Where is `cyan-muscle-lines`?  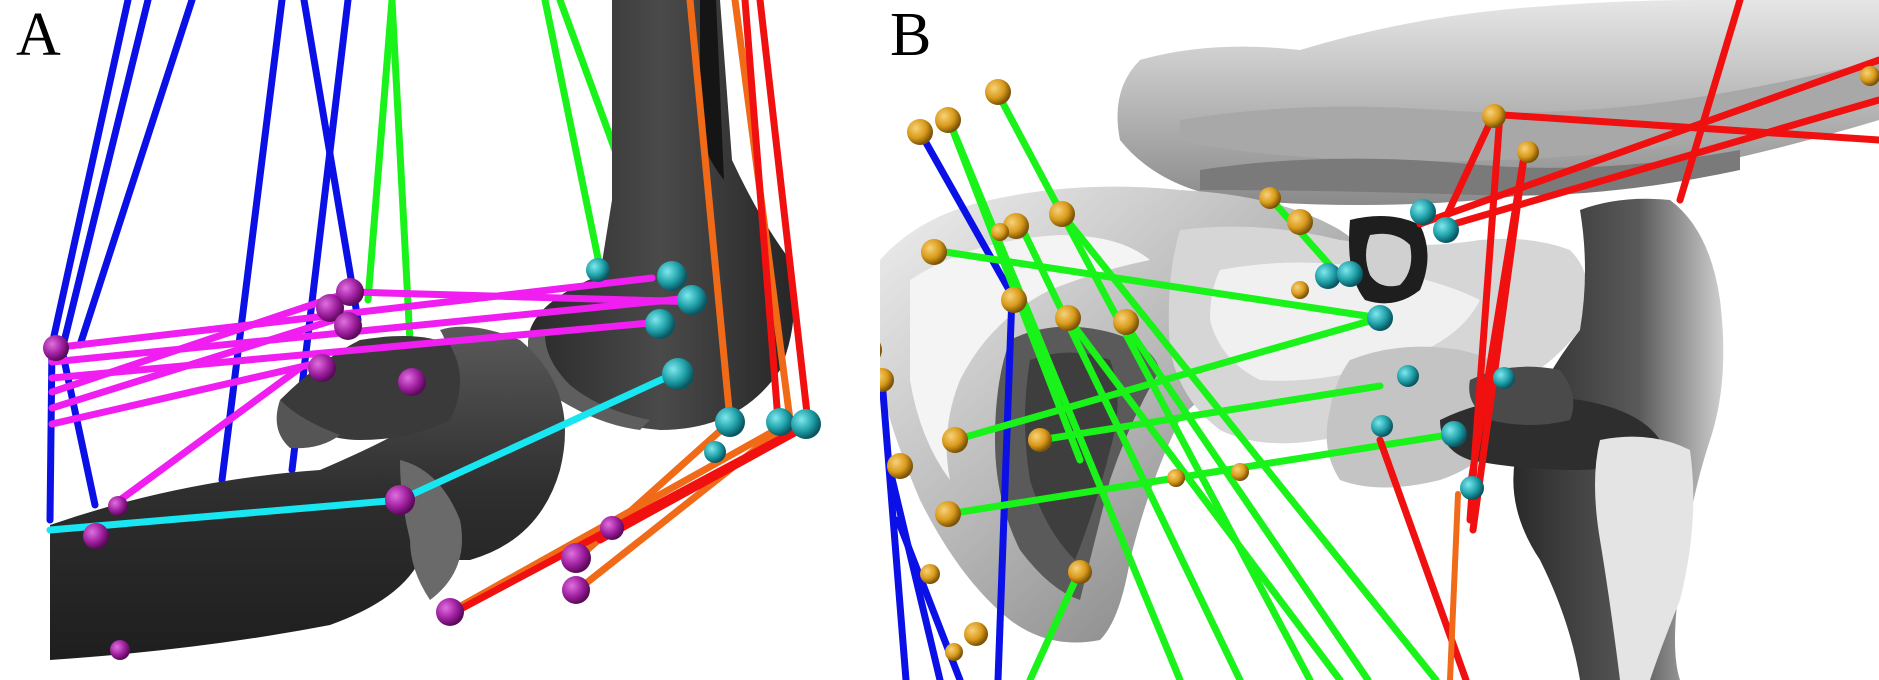
cyan-muscle-lines is located at coordinates (364, 451).